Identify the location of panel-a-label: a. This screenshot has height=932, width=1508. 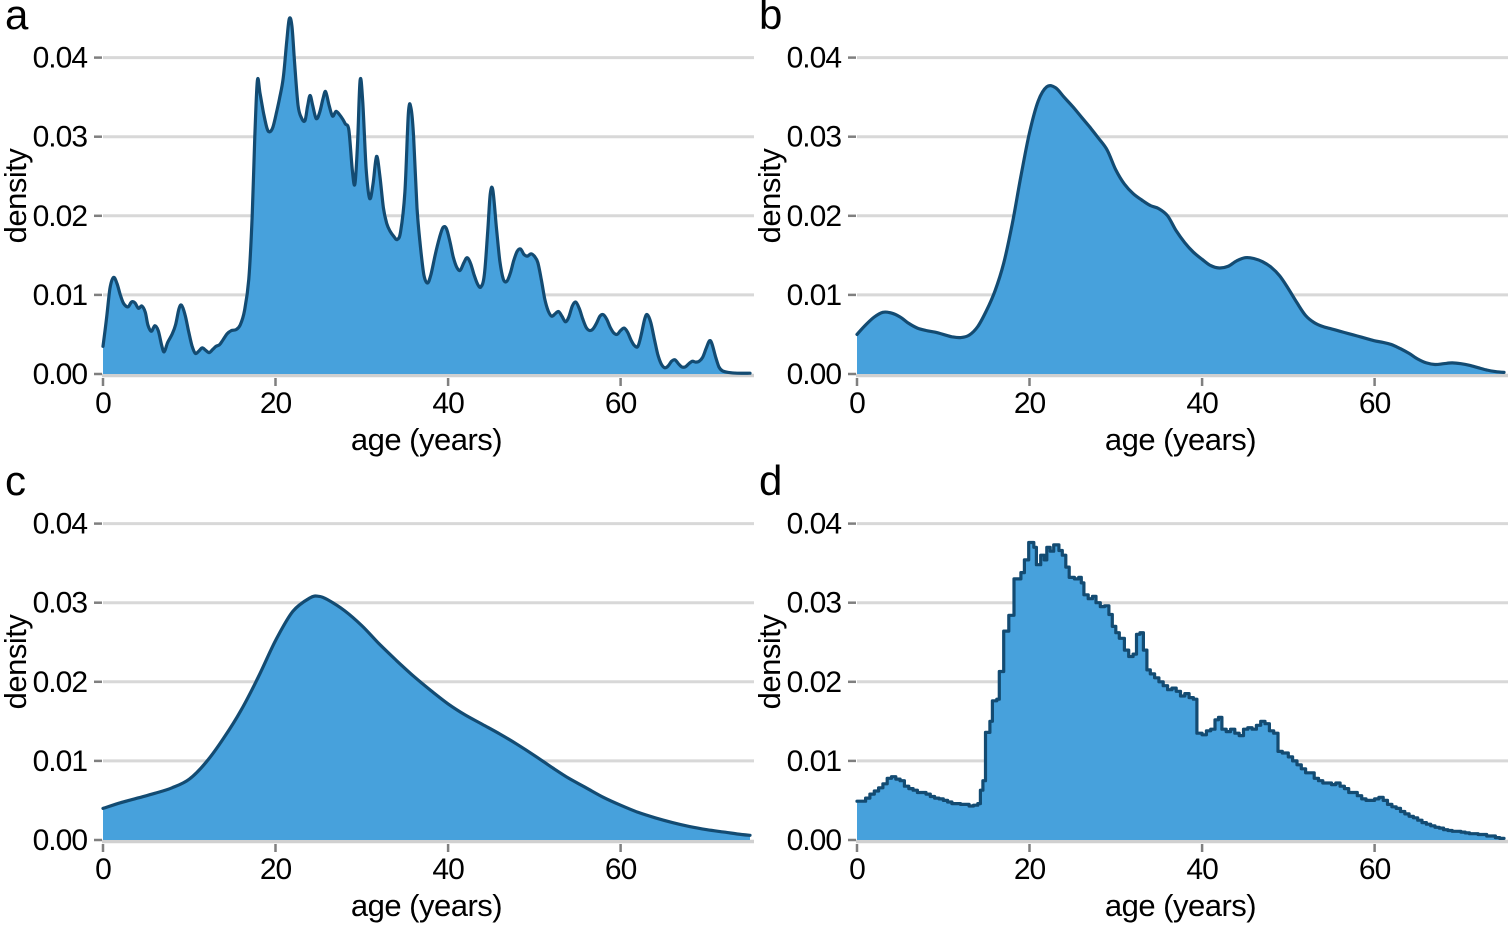
(16, 19).